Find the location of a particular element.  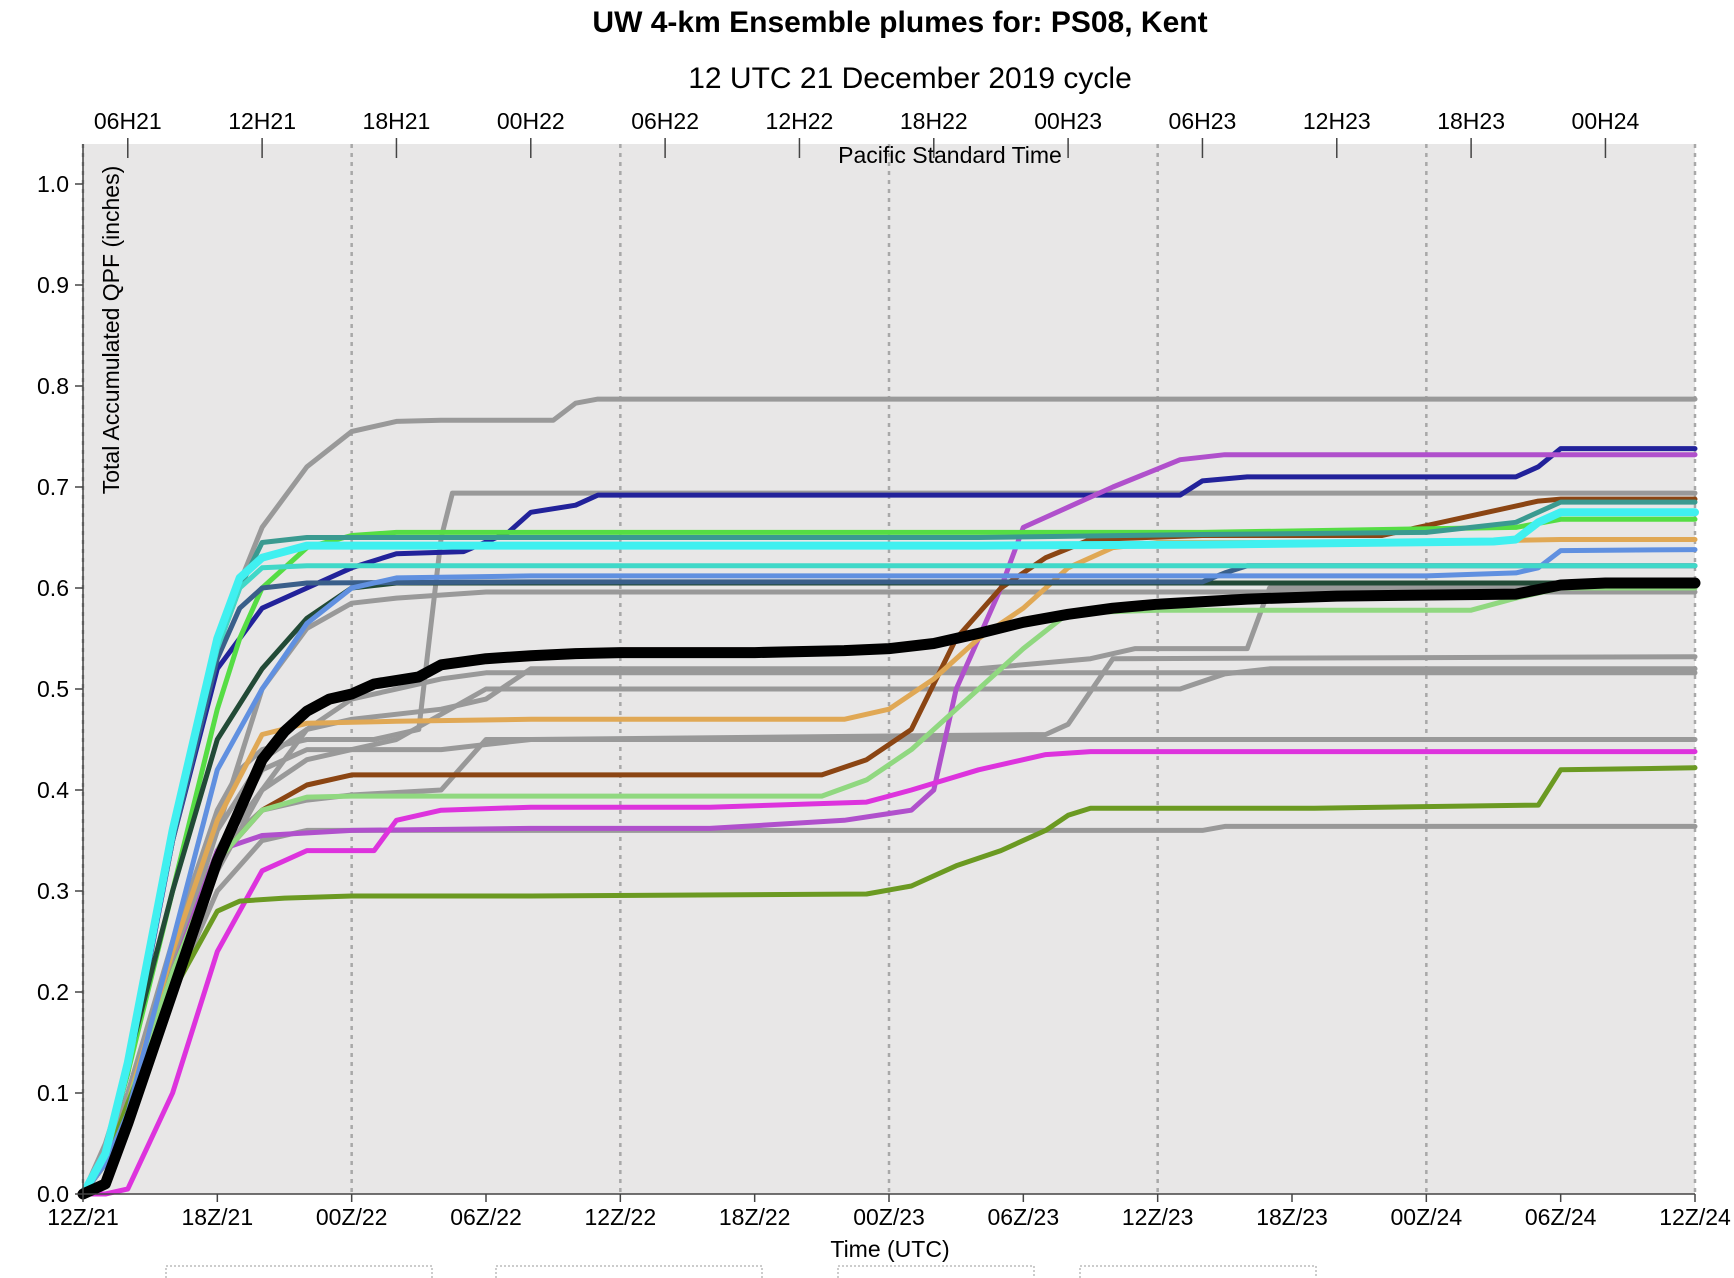

y-axis-ticks: 0.0 0.1 0.2 0.3 0.4 0.5 0.6 0.7 0.8 0.9 1.0 is located at coordinates (60, 689).